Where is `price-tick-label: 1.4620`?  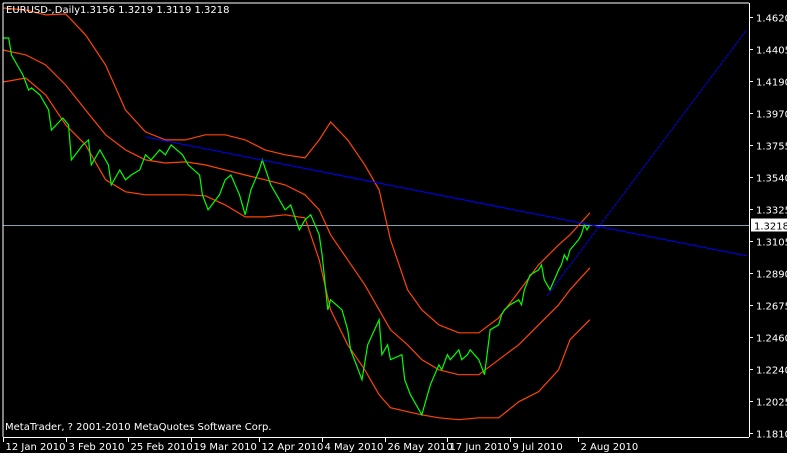
price-tick-label: 1.4620 is located at coordinates (771, 19).